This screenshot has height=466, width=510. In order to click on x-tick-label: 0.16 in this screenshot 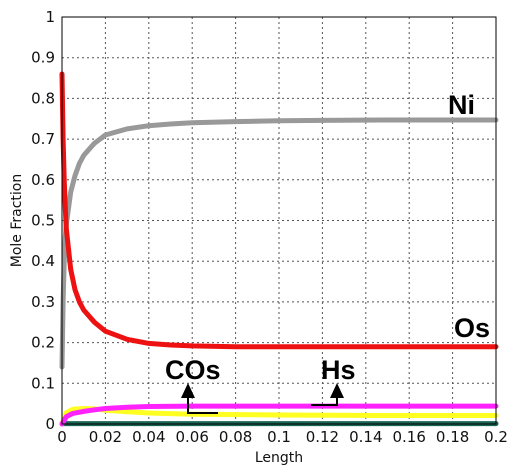, I will do `click(408, 437)`.